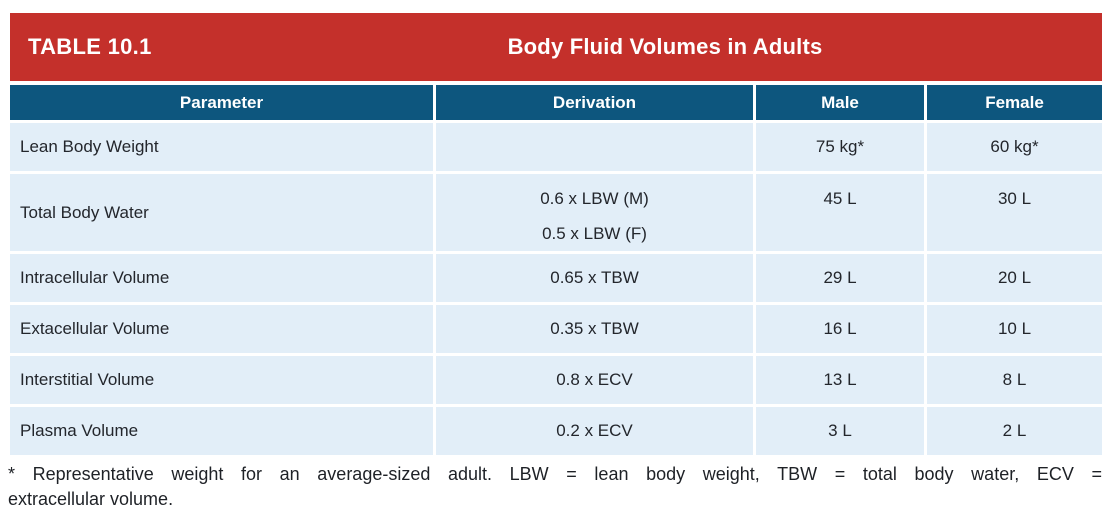 The width and height of the screenshot is (1108, 517). I want to click on cell-parameter: Extacellular Volume, so click(221, 329).